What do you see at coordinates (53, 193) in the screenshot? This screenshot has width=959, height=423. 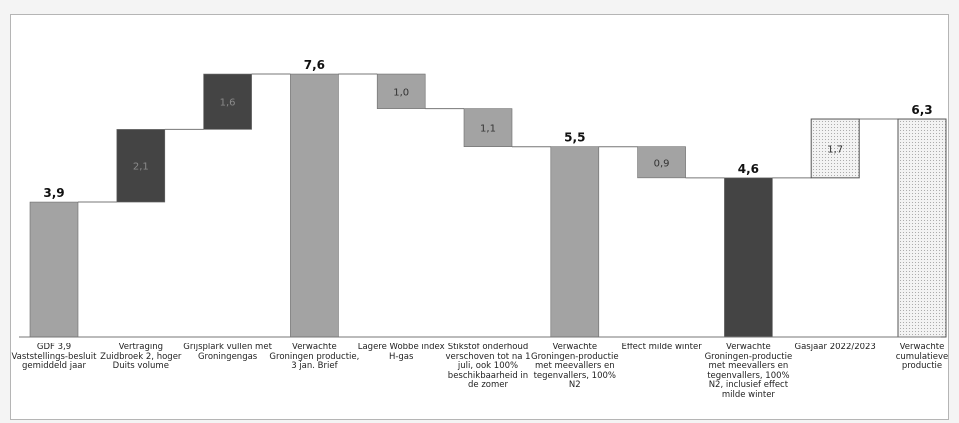 I see `value-label-1: 3,9` at bounding box center [53, 193].